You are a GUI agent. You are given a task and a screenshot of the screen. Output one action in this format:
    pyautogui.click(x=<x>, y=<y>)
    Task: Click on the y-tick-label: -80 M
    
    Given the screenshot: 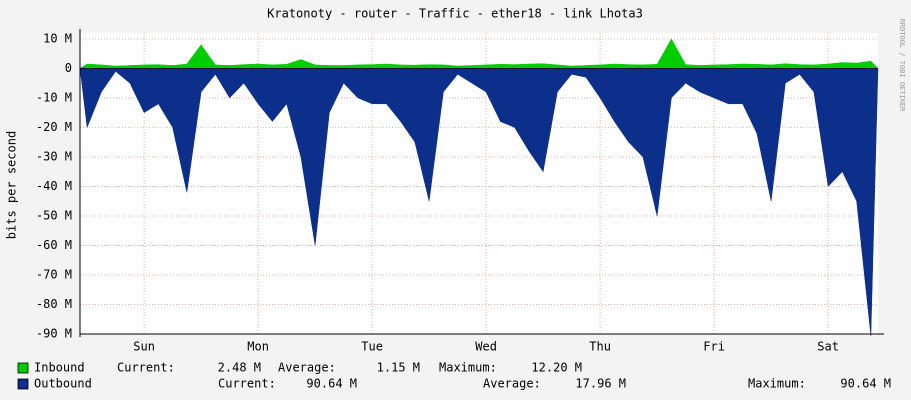 What is the action you would take?
    pyautogui.click(x=54, y=304)
    